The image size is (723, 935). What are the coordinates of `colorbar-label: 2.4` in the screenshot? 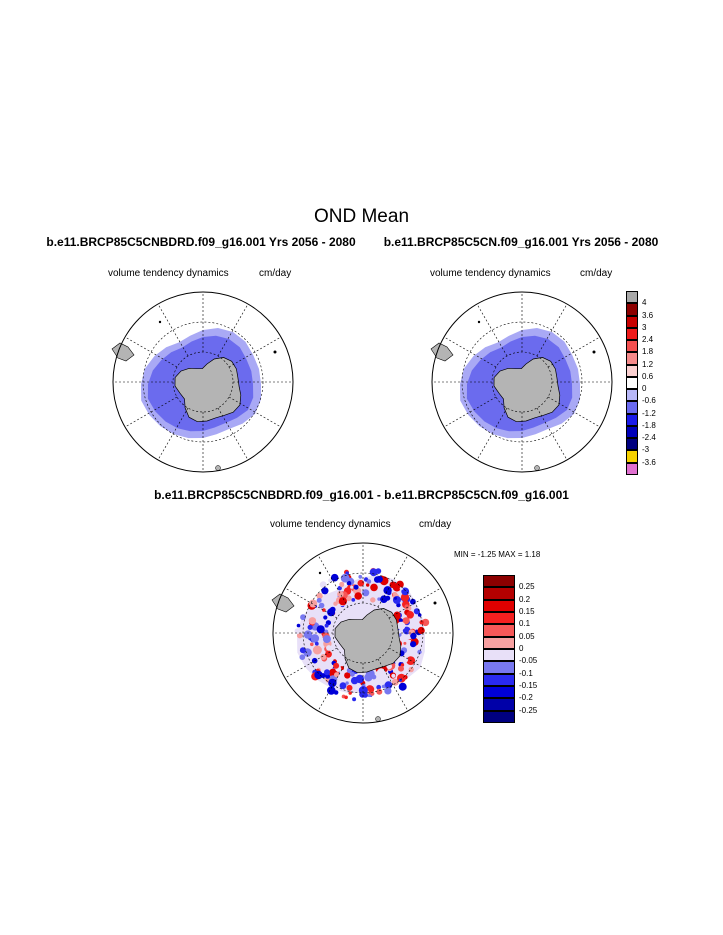 It's located at (648, 340).